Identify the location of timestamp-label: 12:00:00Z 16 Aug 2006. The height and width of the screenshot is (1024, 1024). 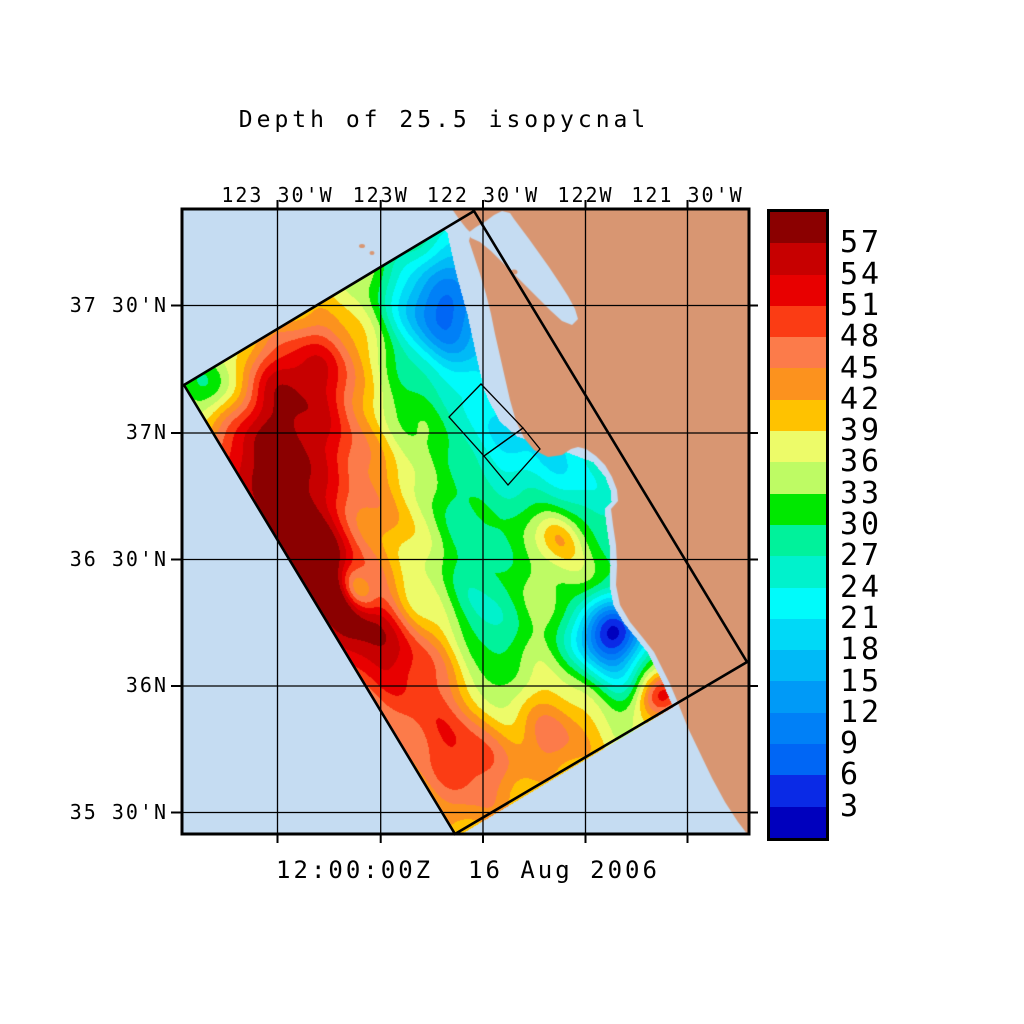
(468, 870).